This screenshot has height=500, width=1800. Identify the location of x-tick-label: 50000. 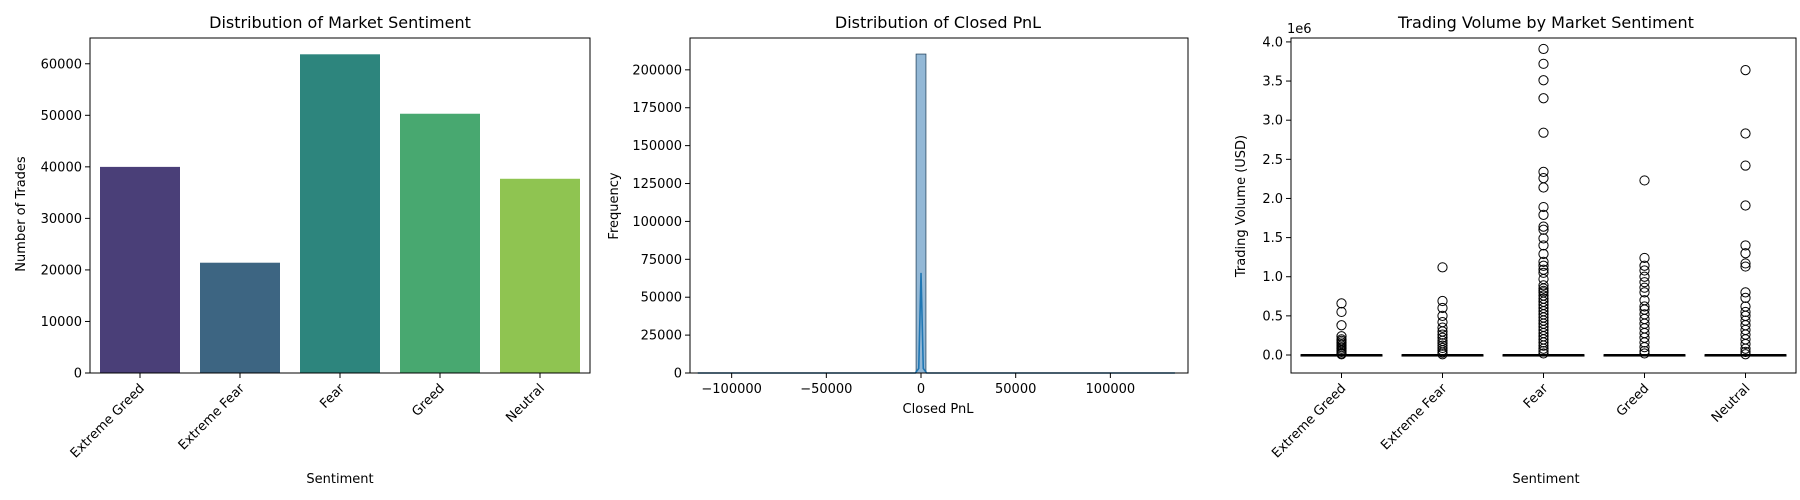
(1015, 389).